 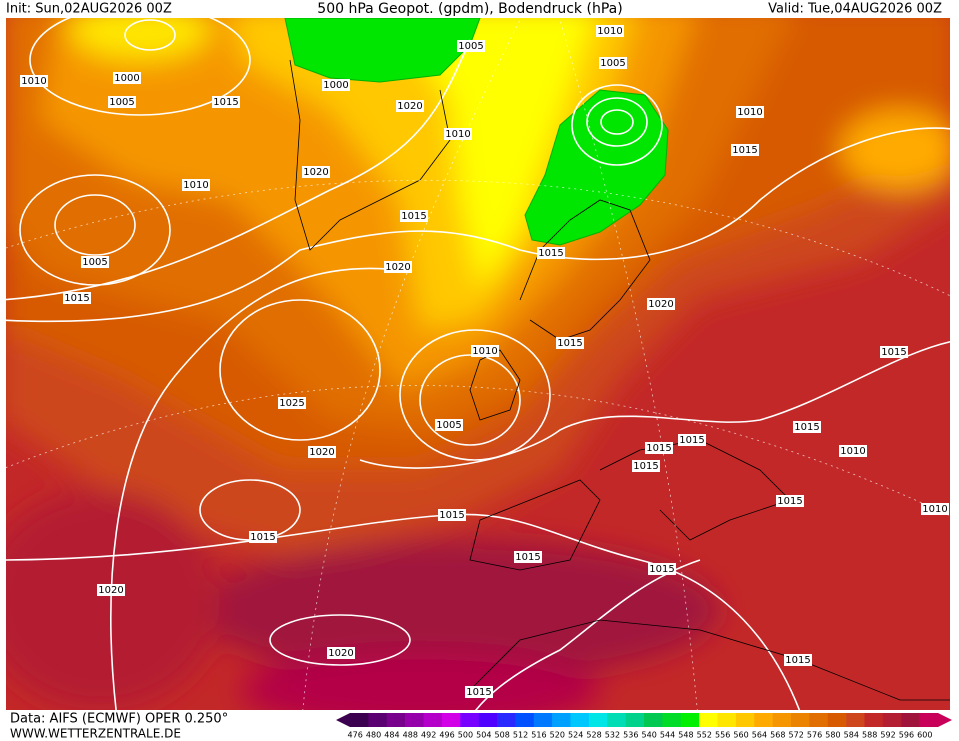 What do you see at coordinates (391, 735) in the screenshot?
I see `legend-label: 484` at bounding box center [391, 735].